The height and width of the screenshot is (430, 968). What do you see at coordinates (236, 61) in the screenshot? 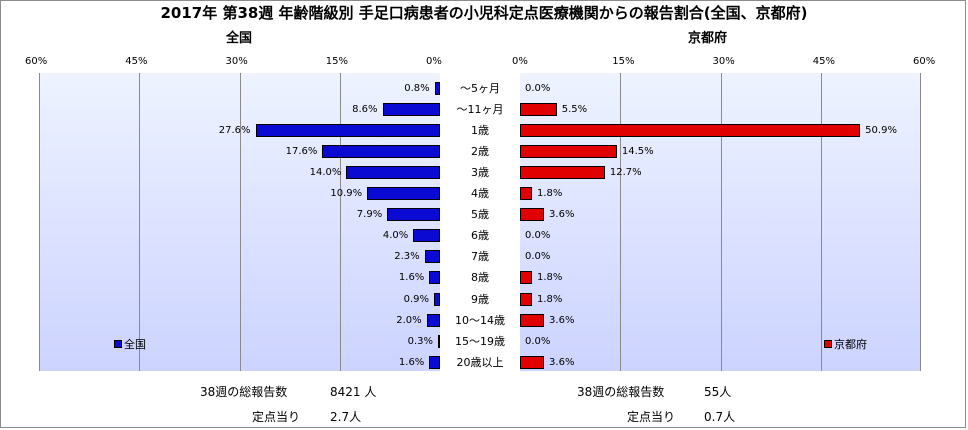
I see `national-x-tick-label: 30%` at bounding box center [236, 61].